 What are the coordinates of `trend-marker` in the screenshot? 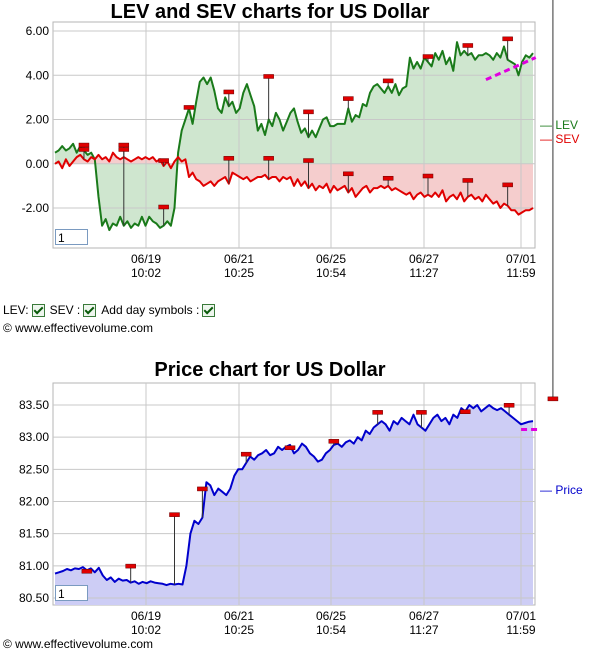 It's located at (511, 69).